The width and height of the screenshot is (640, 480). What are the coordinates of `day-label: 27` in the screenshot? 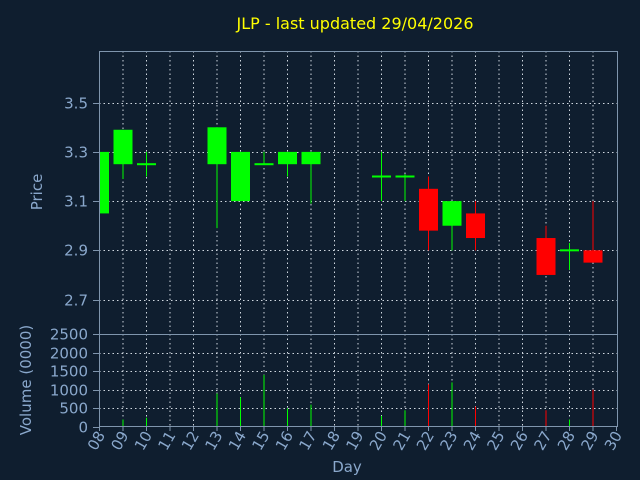 It's located at (542, 441).